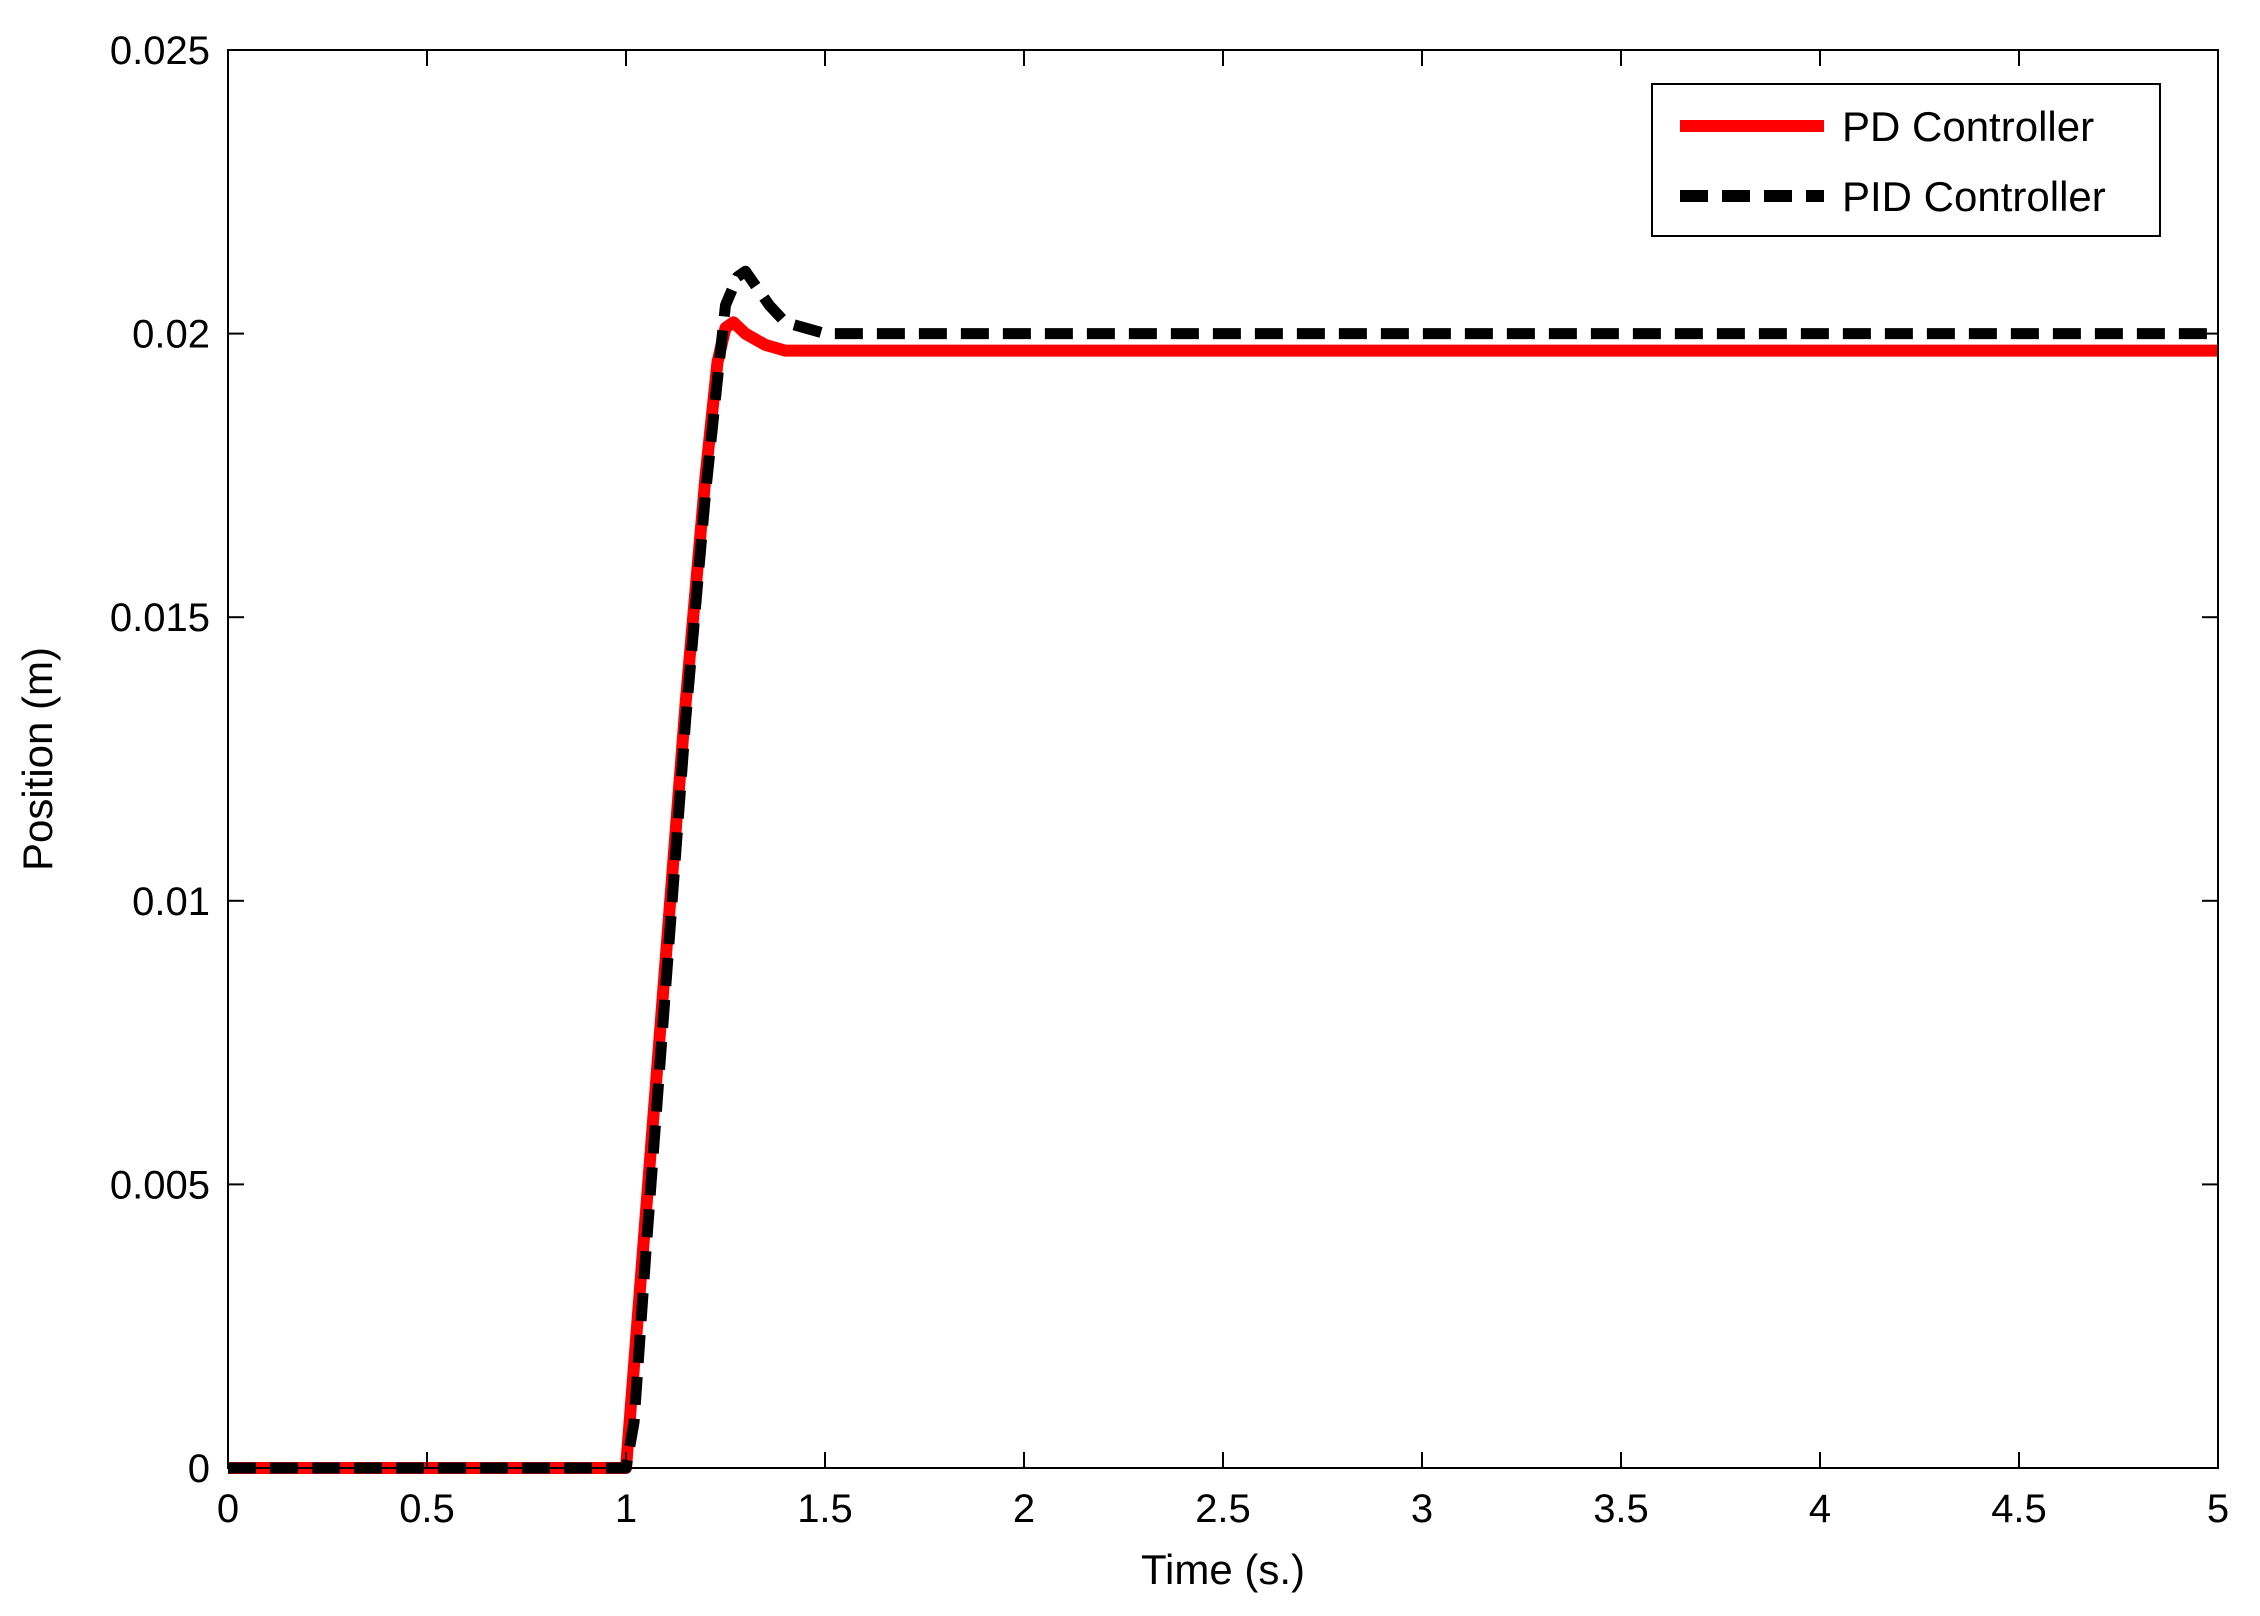 This screenshot has height=1616, width=2260. I want to click on legend-label-pd-controller: PD Controller, so click(1968, 126).